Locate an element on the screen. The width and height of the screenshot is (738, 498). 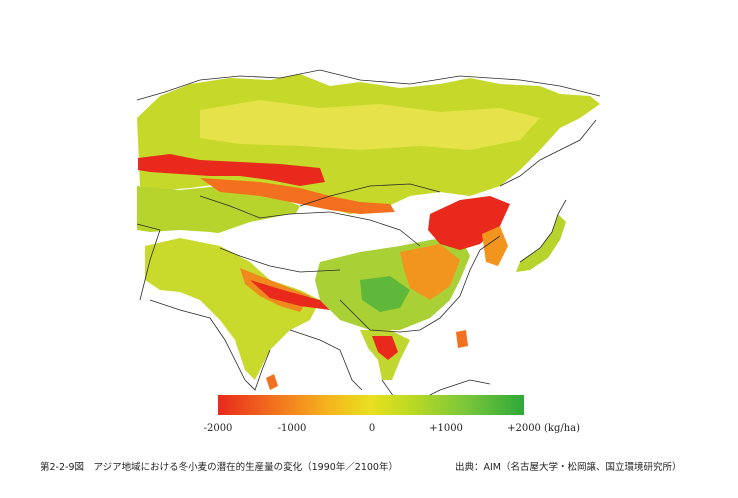
color-scale-bar is located at coordinates (371, 405).